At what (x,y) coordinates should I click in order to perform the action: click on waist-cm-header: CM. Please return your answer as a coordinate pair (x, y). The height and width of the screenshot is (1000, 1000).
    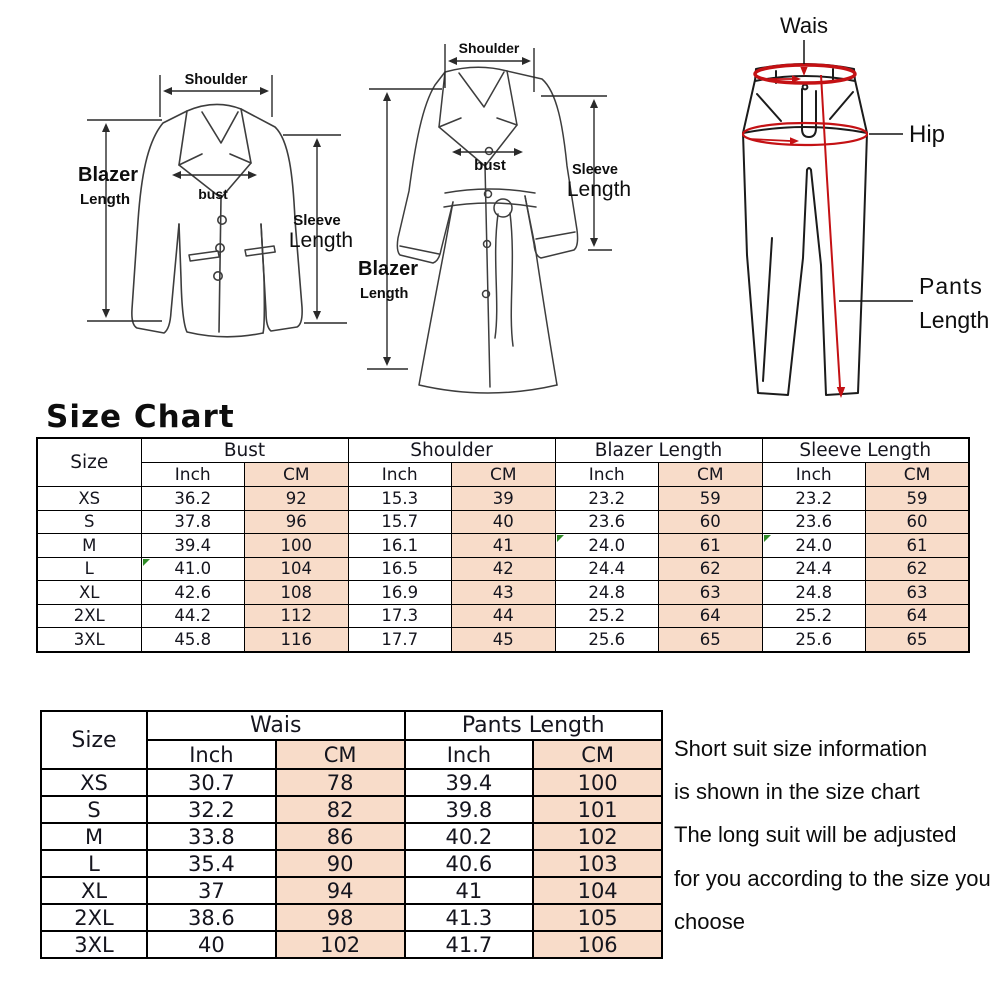
    Looking at the image, I should click on (340, 754).